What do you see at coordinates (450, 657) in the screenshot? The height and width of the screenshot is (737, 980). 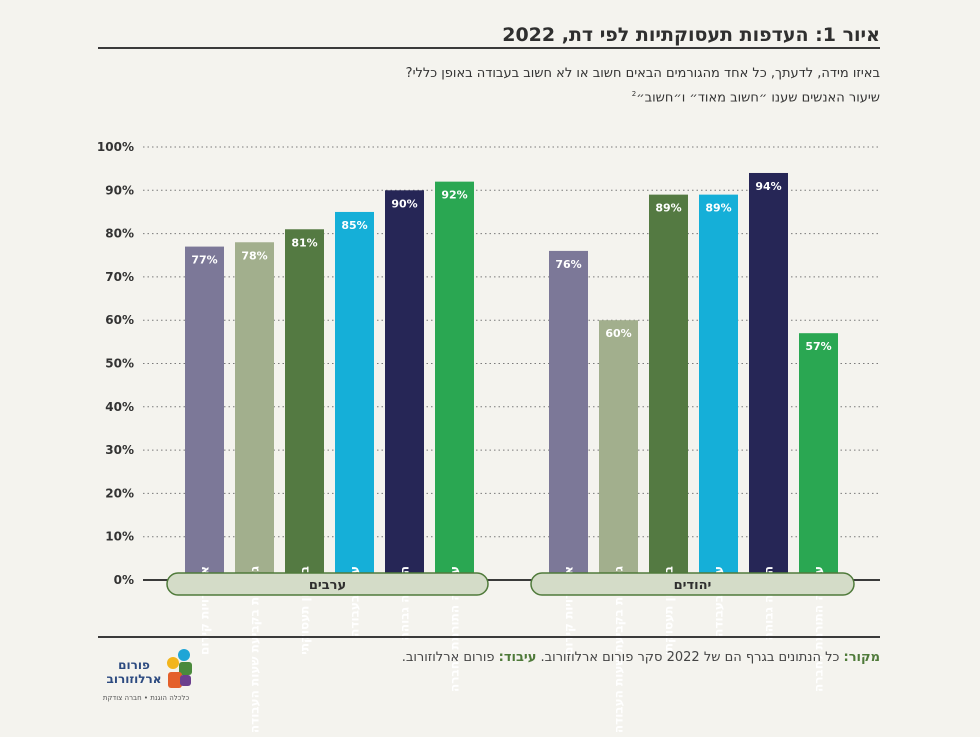 I see `processing-text: פורום ארלוזורוב.` at bounding box center [450, 657].